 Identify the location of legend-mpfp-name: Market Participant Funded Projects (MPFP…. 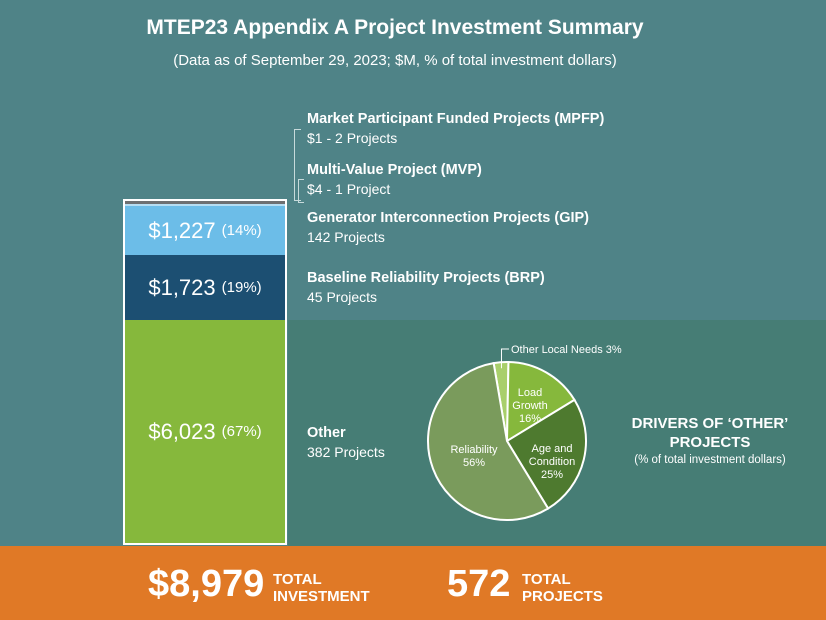
(456, 119).